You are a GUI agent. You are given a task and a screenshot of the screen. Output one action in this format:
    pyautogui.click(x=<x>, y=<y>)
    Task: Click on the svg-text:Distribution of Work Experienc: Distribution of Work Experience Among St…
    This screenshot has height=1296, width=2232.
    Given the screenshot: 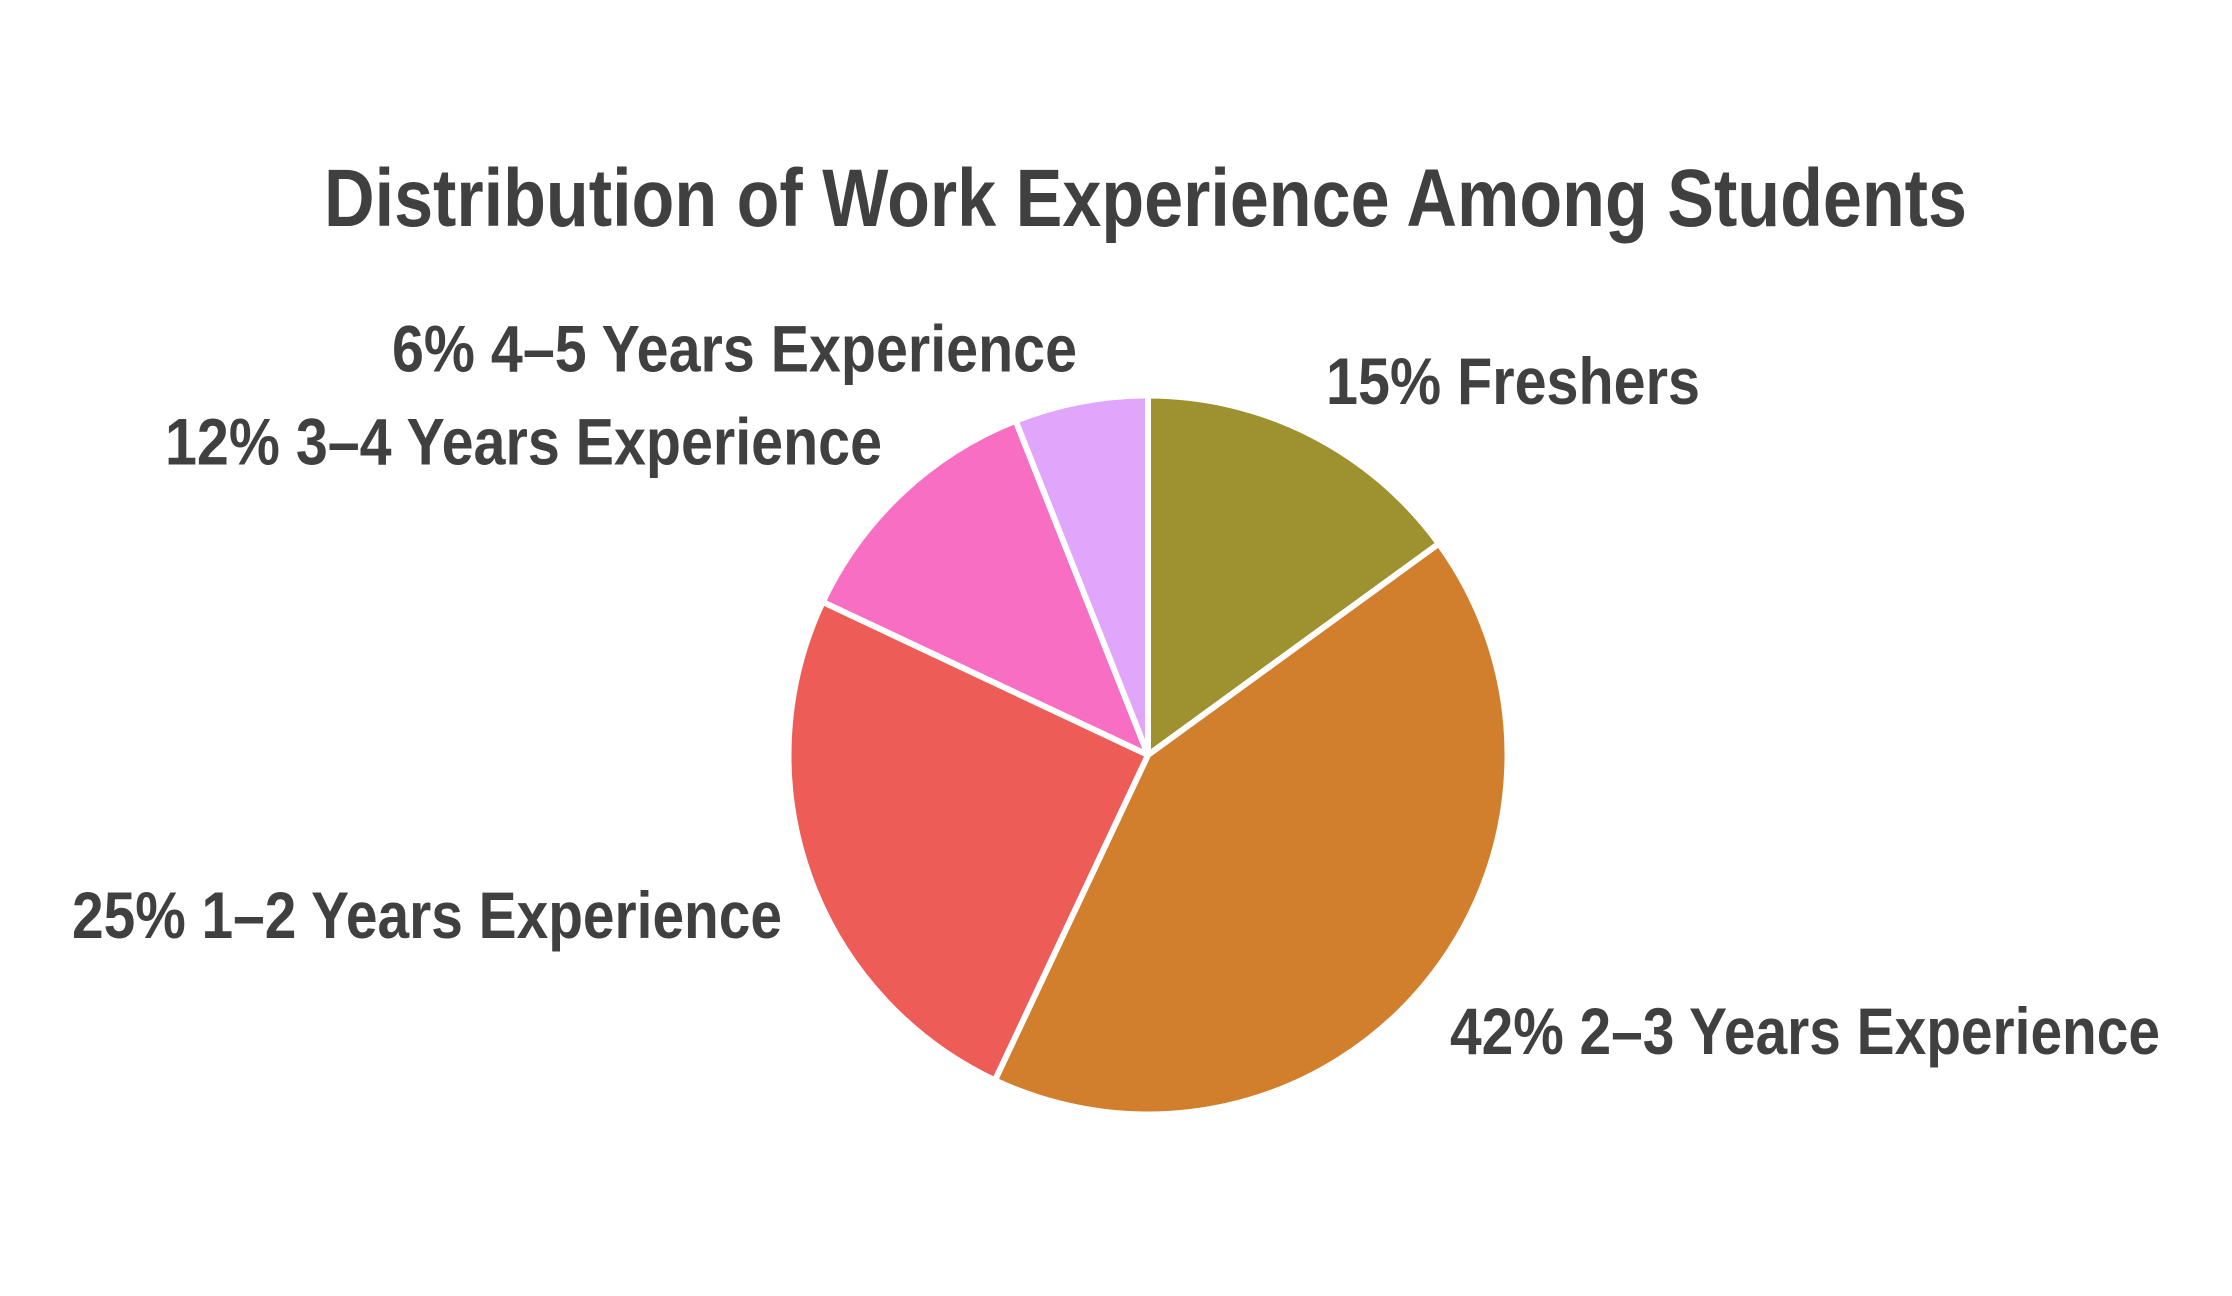 What is the action you would take?
    pyautogui.click(x=1145, y=198)
    